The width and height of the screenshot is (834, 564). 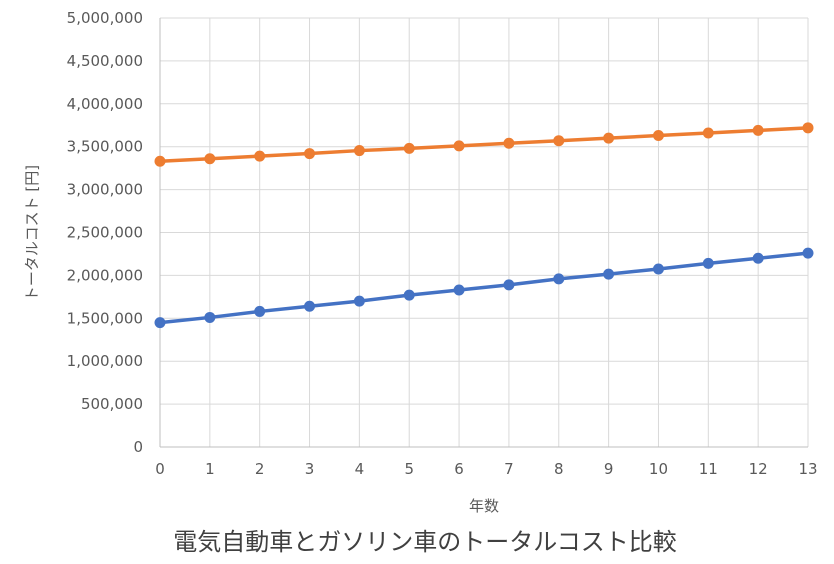 What do you see at coordinates (105, 147) in the screenshot?
I see `y-tick-label: 3,500,000` at bounding box center [105, 147].